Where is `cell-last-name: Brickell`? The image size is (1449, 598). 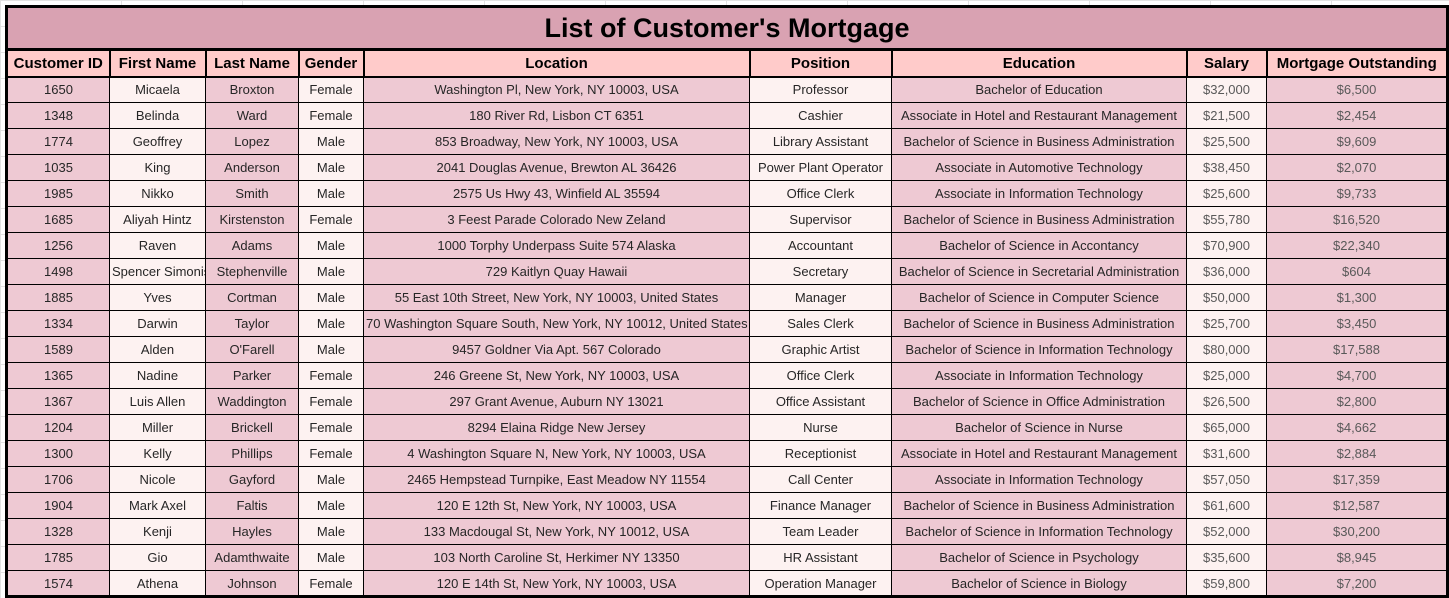 cell-last-name: Brickell is located at coordinates (252, 427).